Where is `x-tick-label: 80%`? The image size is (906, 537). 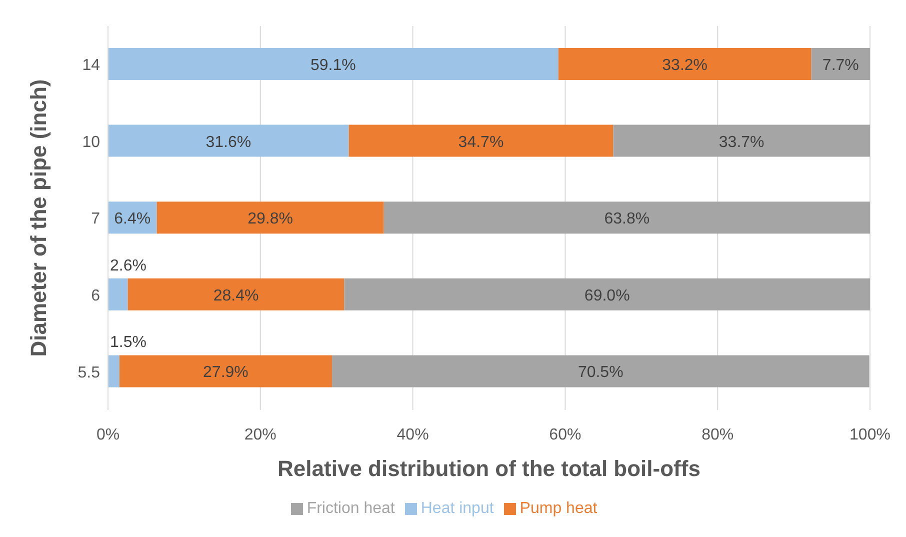
x-tick-label: 80% is located at coordinates (718, 435).